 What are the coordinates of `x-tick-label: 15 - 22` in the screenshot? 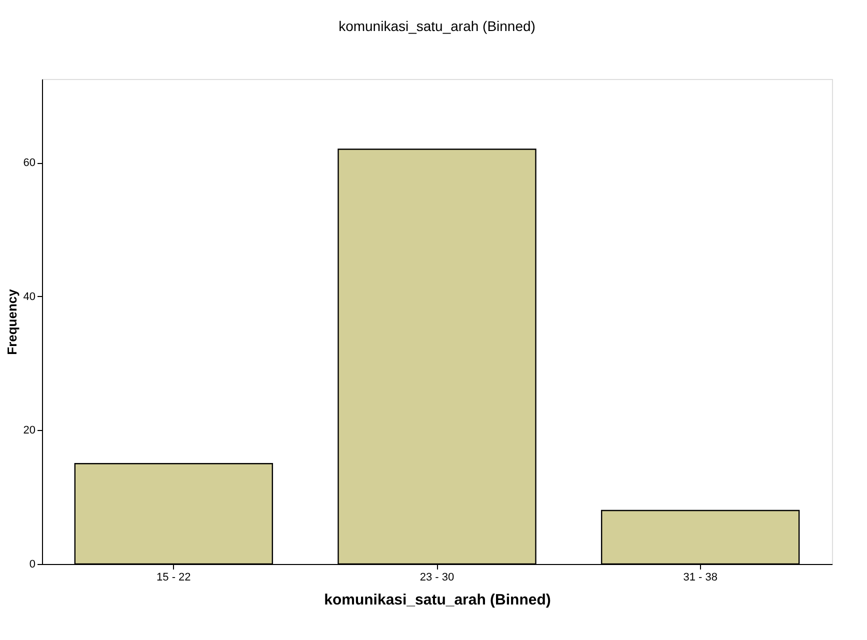 It's located at (173, 578).